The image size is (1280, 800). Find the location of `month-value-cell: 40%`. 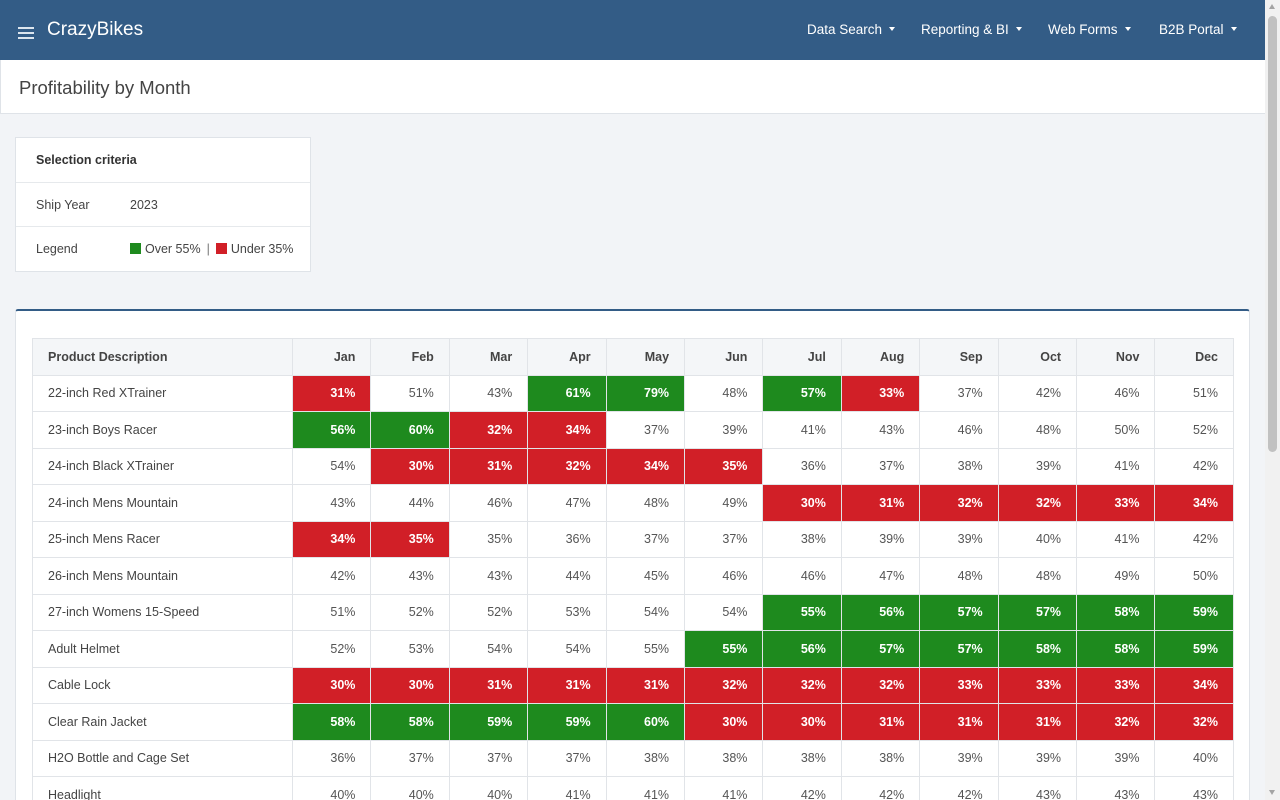

month-value-cell: 40% is located at coordinates (1037, 539).